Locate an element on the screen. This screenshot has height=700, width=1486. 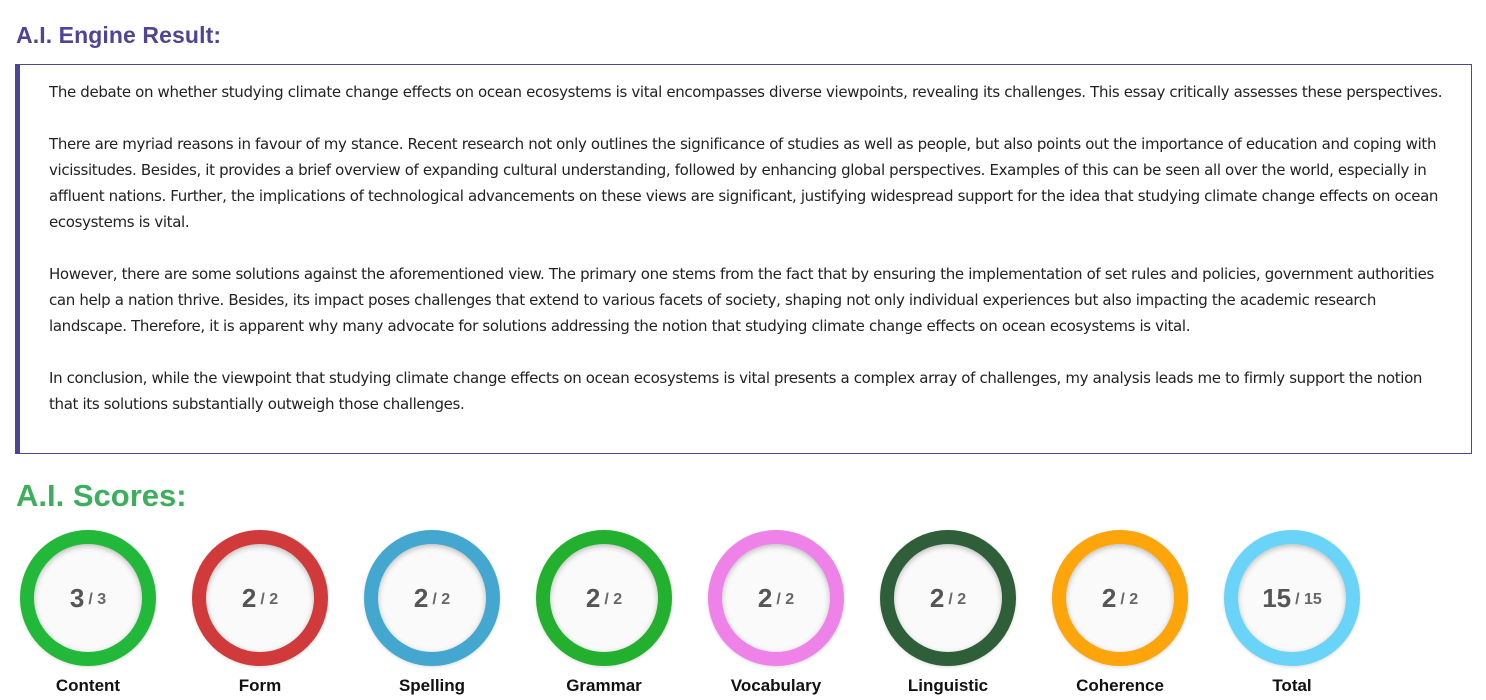
score-label-grammar: Grammar is located at coordinates (604, 685).